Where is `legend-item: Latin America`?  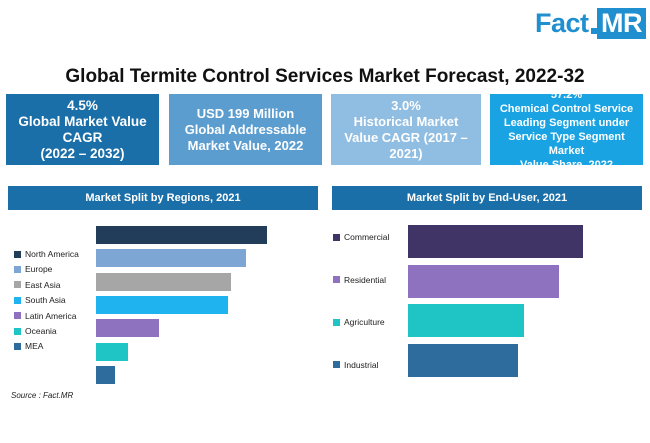 legend-item: Latin America is located at coordinates (45, 316).